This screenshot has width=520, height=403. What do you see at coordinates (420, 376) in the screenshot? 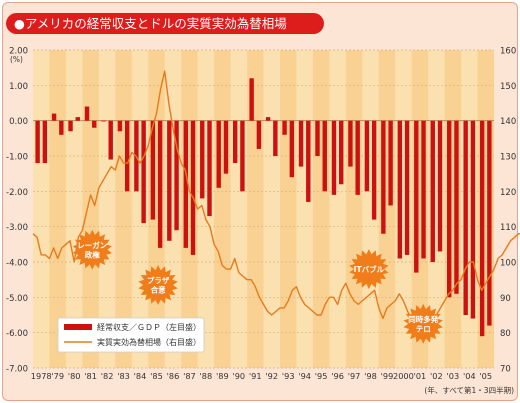
I see `x-tick: '01` at bounding box center [420, 376].